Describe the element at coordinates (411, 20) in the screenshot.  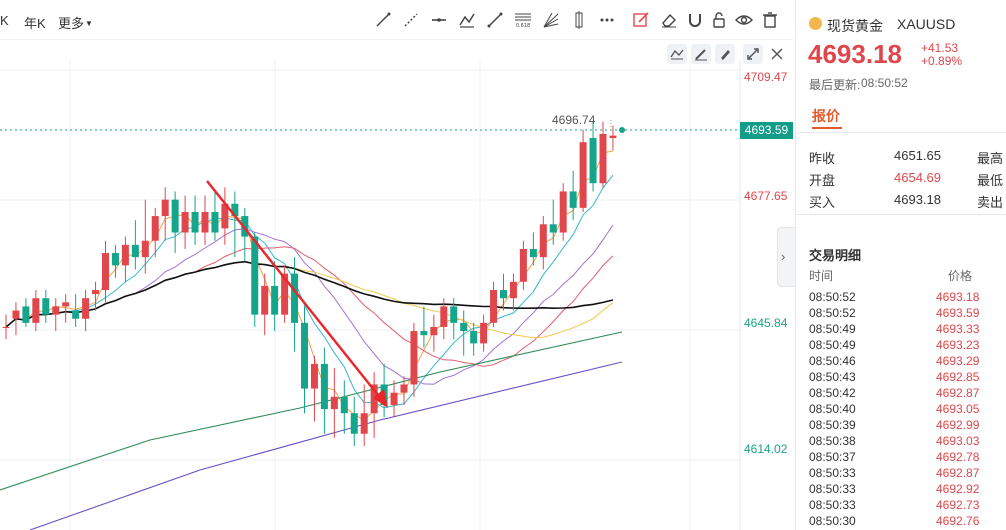
I see `ray-tool-icon` at that location.